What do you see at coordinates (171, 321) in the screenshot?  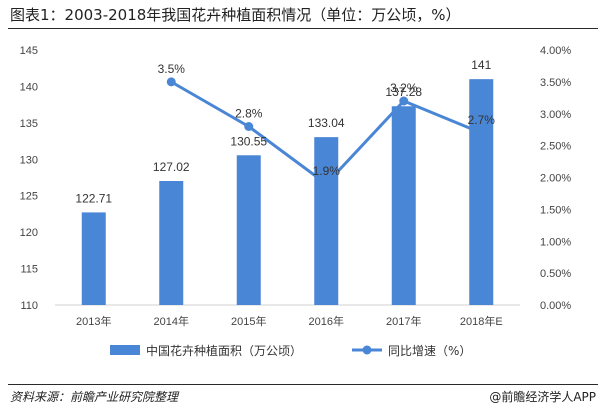 I see `x-tick-label: 2014年` at bounding box center [171, 321].